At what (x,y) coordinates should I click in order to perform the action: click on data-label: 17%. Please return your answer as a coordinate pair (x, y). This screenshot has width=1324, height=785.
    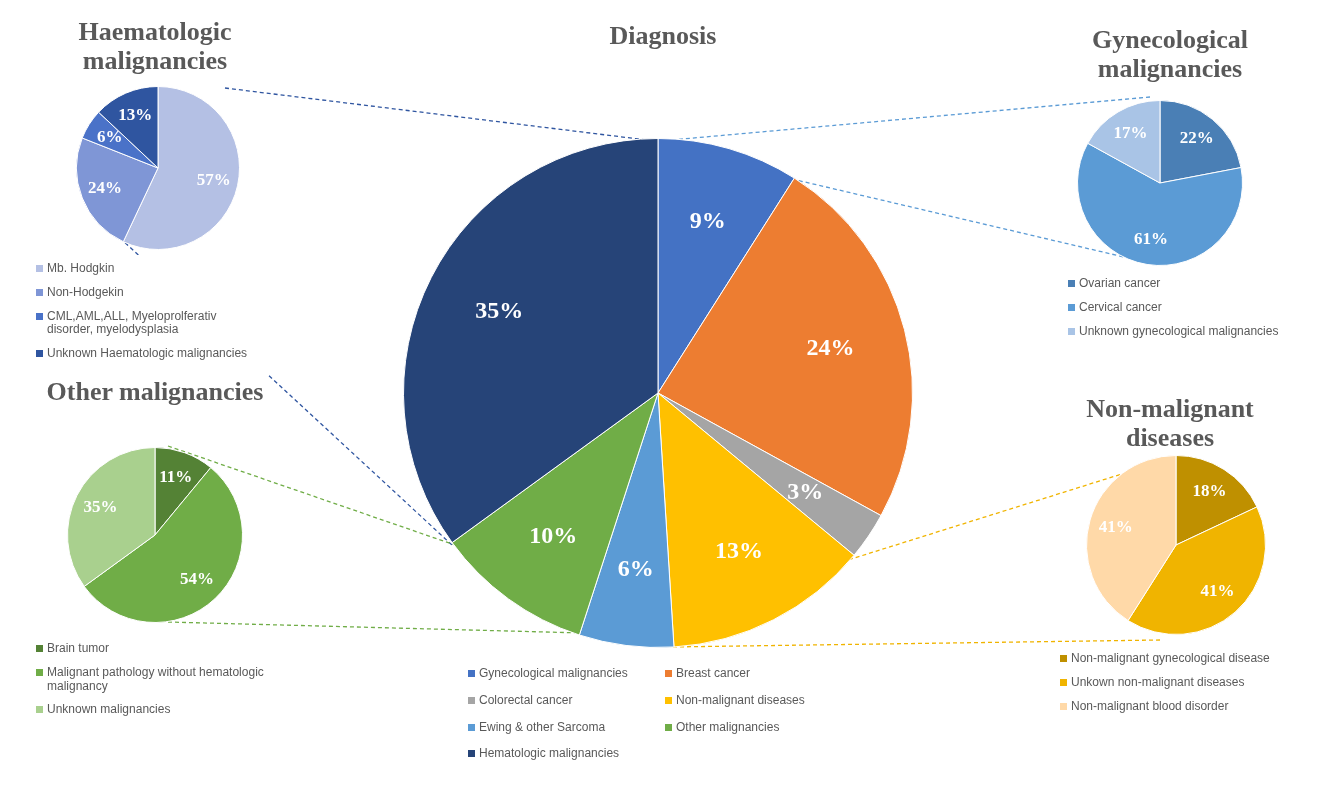
    Looking at the image, I should click on (1130, 132).